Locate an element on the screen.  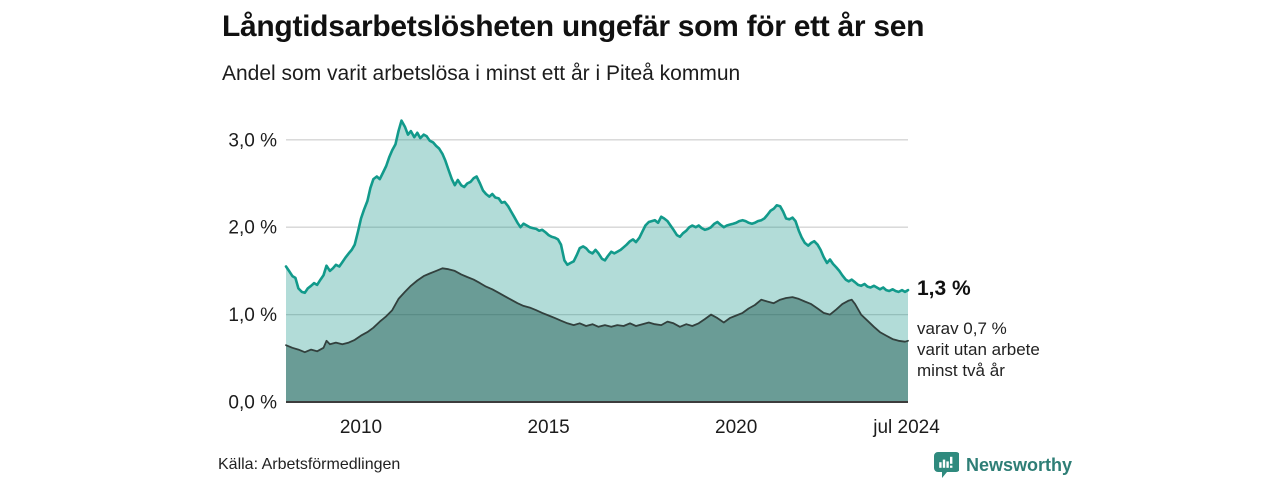
newsworthy-wordmark: Newsworthy is located at coordinates (1019, 464).